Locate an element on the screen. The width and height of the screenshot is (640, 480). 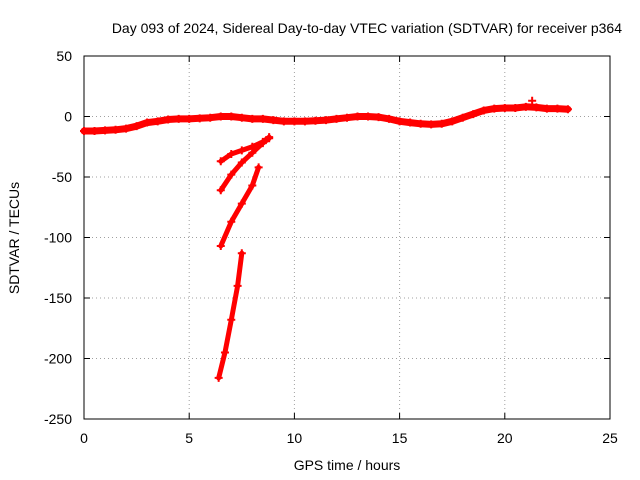
x-tick-label: 25 is located at coordinates (610, 438).